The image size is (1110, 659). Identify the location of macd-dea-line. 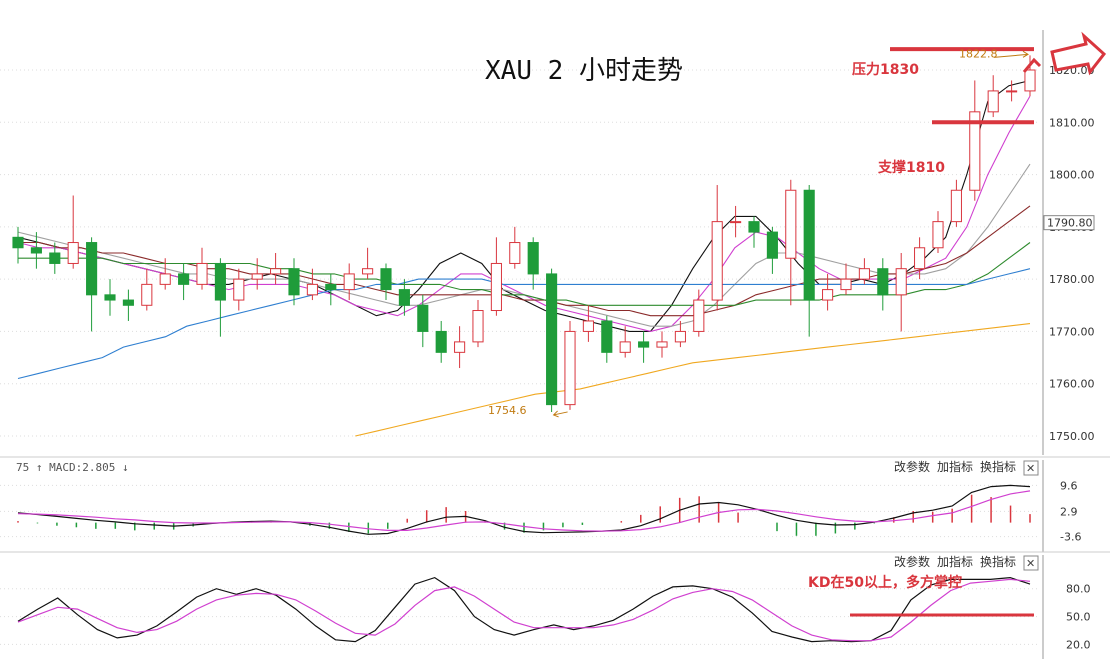
(524, 511).